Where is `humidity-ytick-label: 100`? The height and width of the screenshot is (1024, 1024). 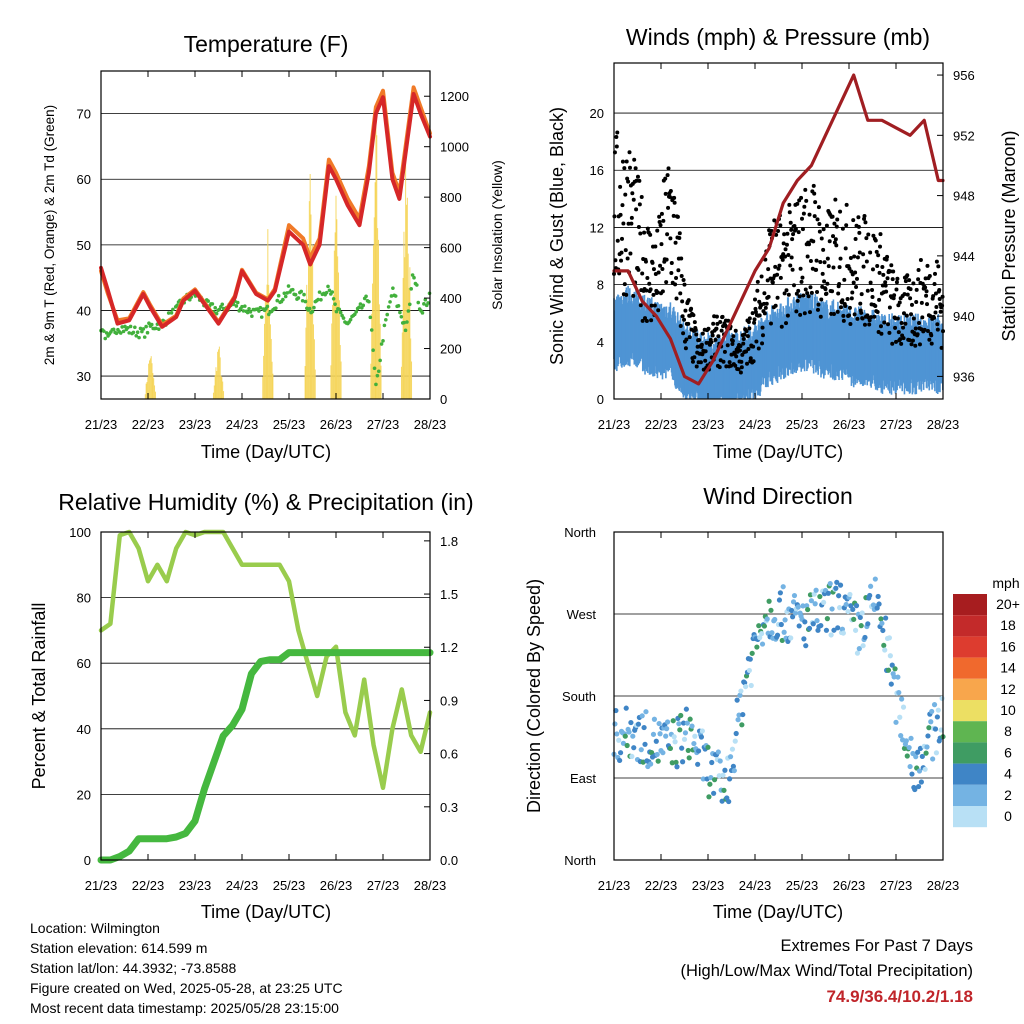
humidity-ytick-label: 100 is located at coordinates (80, 532).